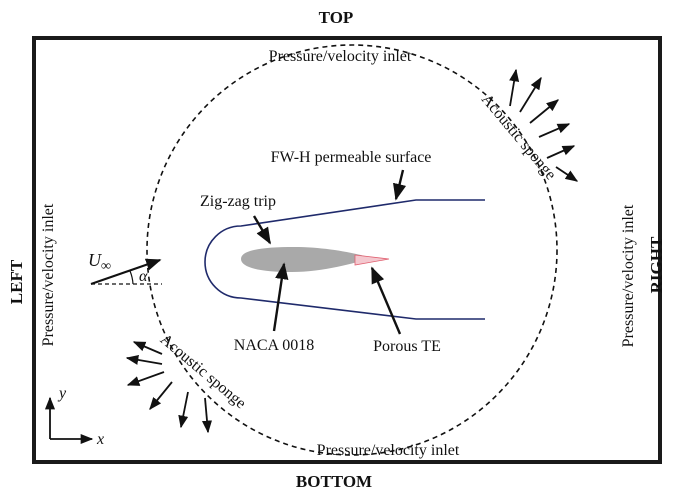 Image resolution: width=673 pixels, height=497 pixels. What do you see at coordinates (274, 345) in the screenshot?
I see `naca-label: NACA 0018` at bounding box center [274, 345].